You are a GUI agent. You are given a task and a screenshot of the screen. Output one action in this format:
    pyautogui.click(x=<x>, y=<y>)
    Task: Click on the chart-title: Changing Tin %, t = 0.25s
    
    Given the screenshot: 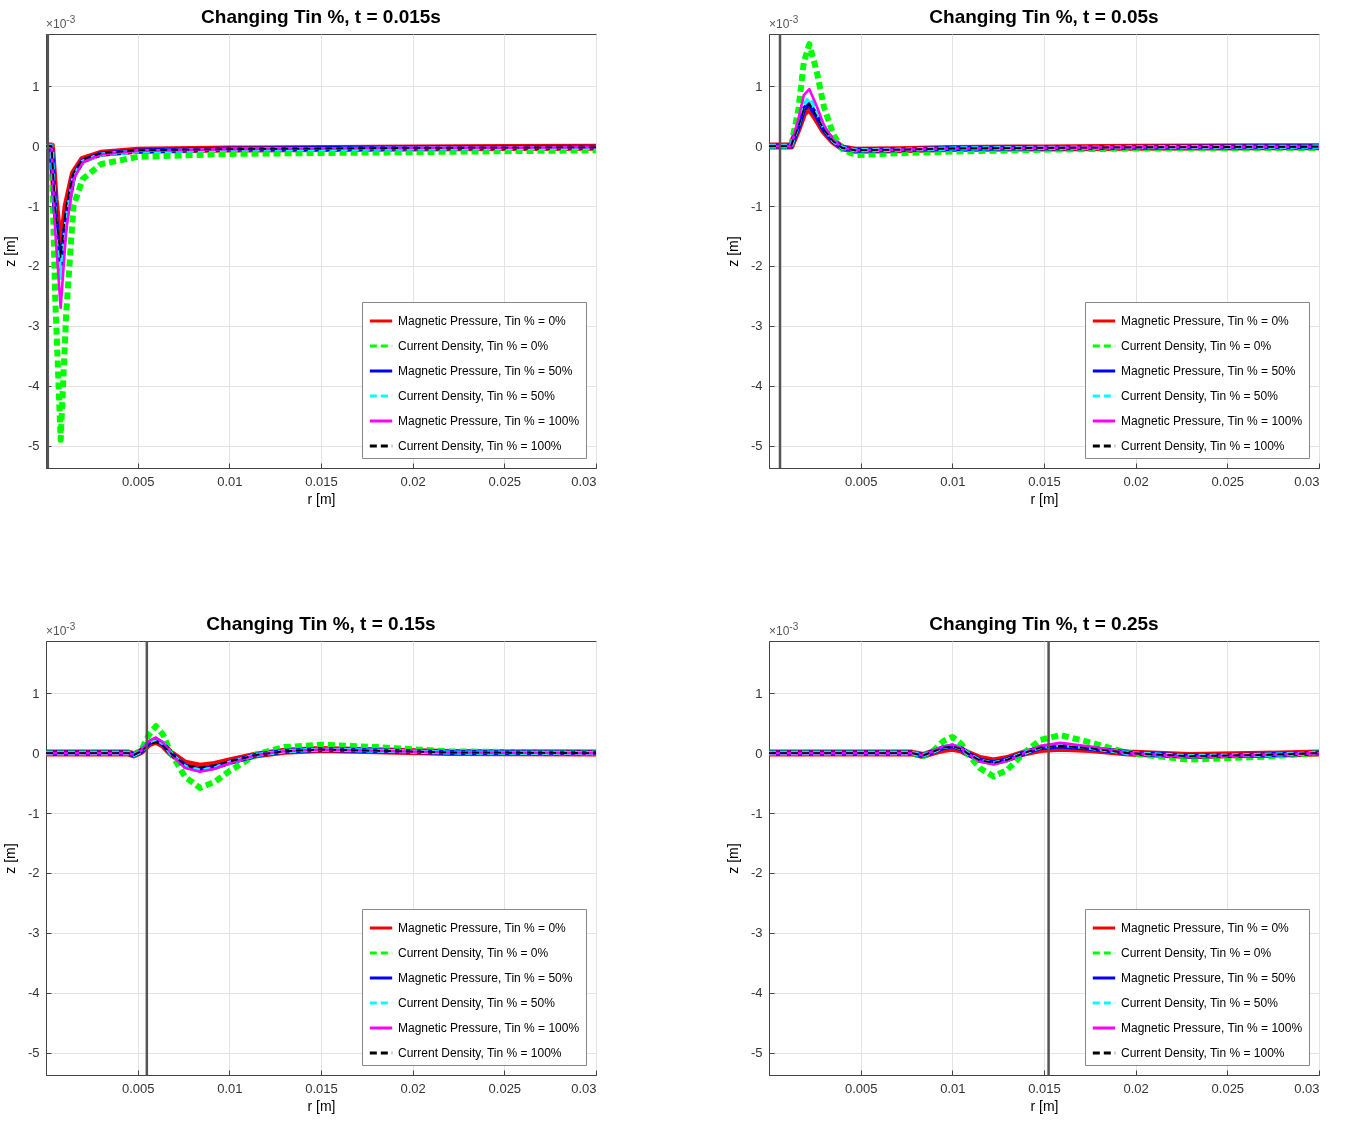 What is the action you would take?
    pyautogui.click(x=1044, y=623)
    